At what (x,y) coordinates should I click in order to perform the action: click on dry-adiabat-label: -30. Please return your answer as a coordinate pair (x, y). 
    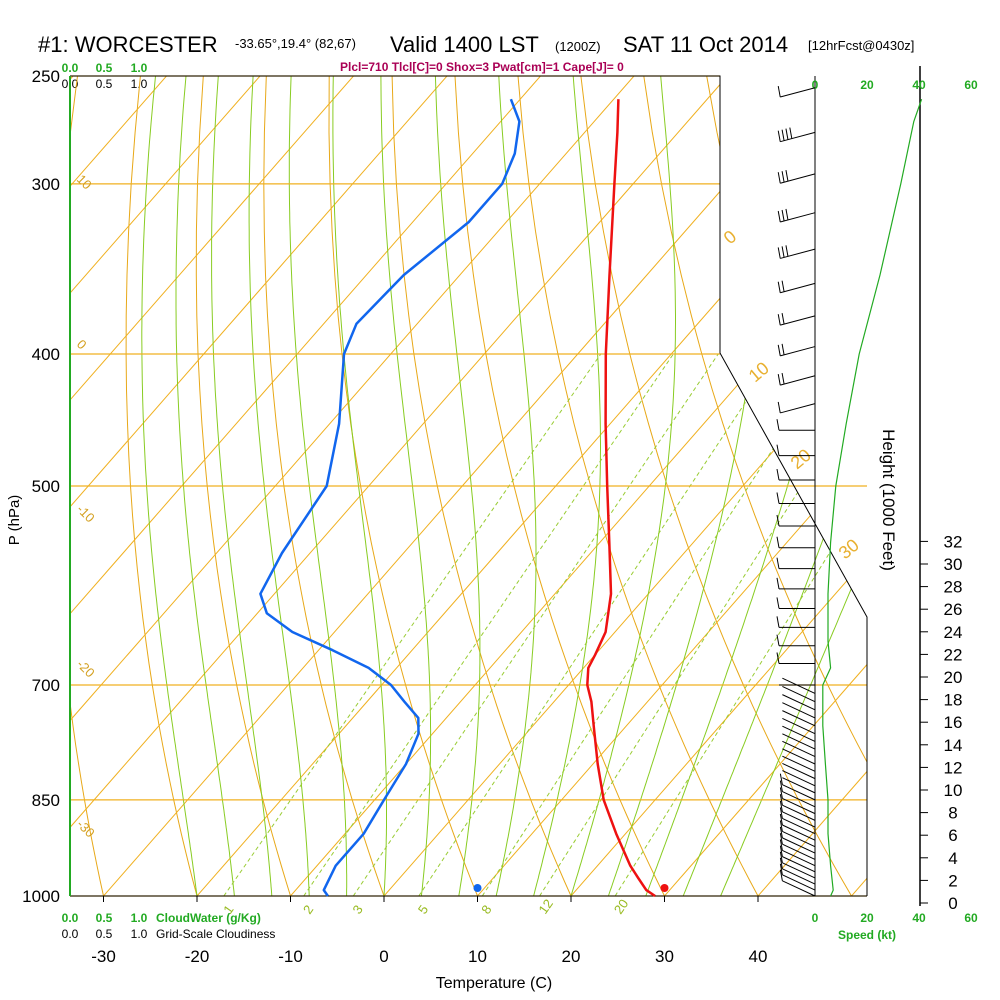
    Looking at the image, I should click on (86, 829).